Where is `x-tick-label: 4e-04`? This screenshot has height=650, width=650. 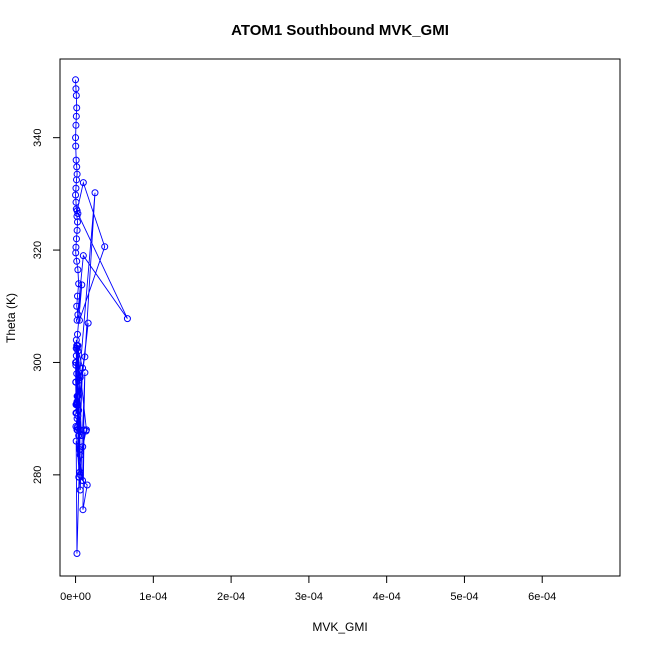 x-tick-label: 4e-04 is located at coordinates (387, 597).